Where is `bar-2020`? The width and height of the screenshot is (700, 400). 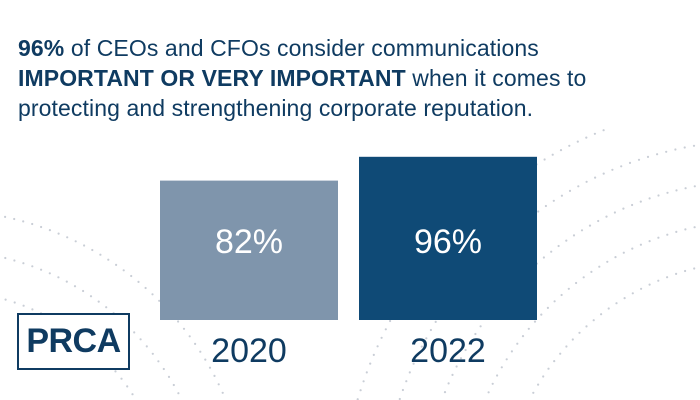
bar-2020 is located at coordinates (249, 250).